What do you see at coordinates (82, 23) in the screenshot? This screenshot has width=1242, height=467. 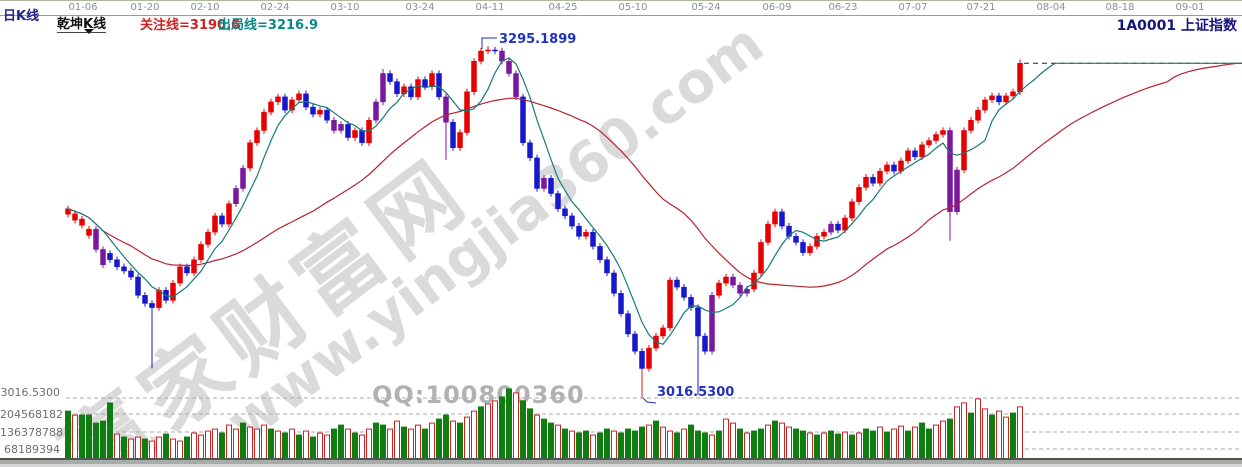 I see `indicator-name: 乾坤K线` at bounding box center [82, 23].